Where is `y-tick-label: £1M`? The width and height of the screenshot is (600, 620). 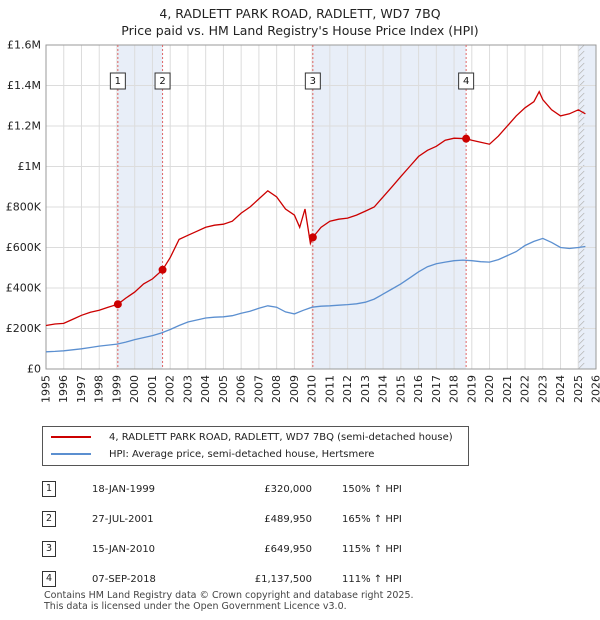 y-tick-label: £1M is located at coordinates (30, 166).